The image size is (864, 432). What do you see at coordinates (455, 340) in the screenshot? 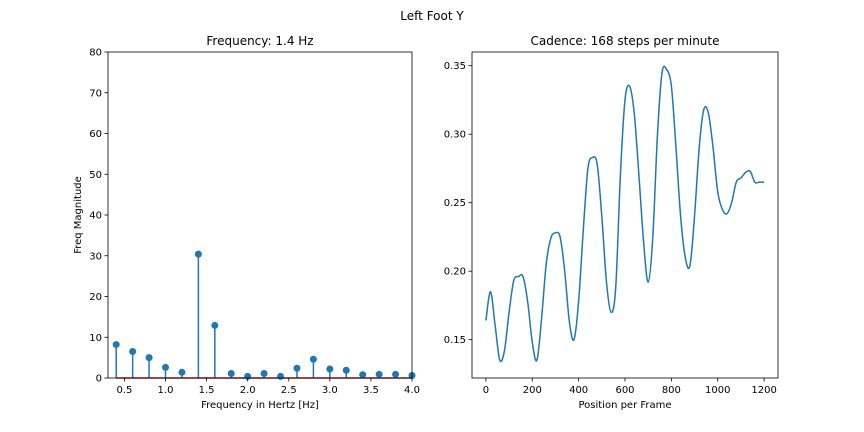
I see `y-tick-label: 0.15` at bounding box center [455, 340].